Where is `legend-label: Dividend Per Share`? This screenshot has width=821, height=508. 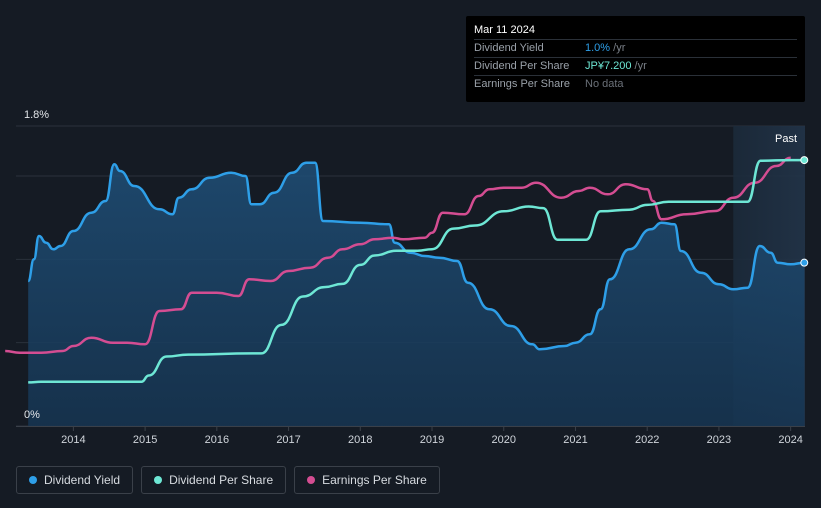
legend-label: Dividend Per Share is located at coordinates (221, 480).